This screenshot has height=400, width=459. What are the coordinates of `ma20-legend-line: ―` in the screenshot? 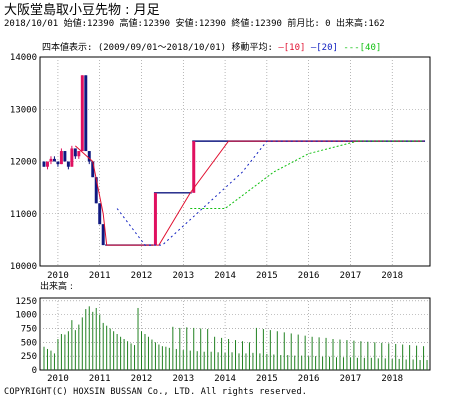 It's located at (313, 48).